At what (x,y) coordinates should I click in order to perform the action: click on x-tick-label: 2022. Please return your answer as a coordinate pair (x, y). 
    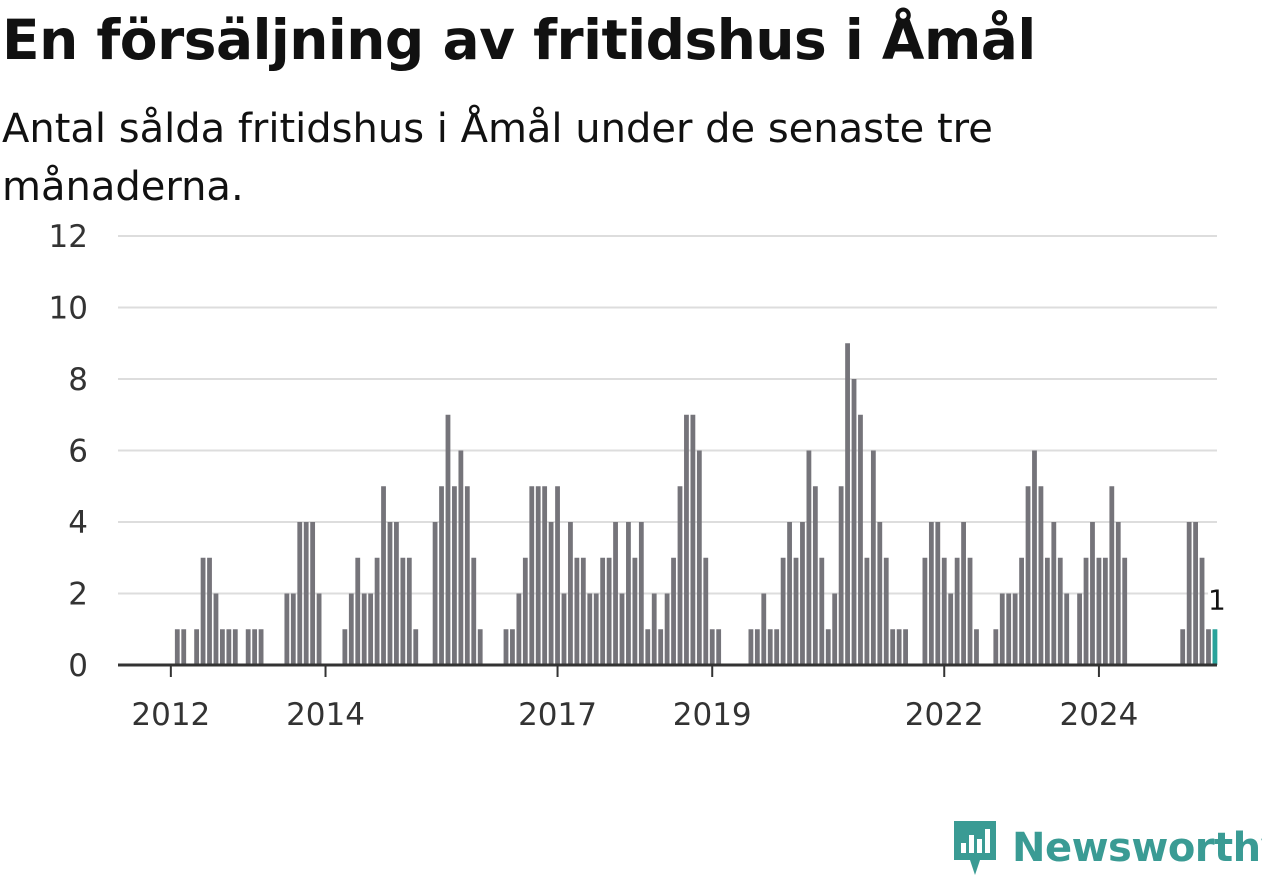
    Looking at the image, I should click on (944, 715).